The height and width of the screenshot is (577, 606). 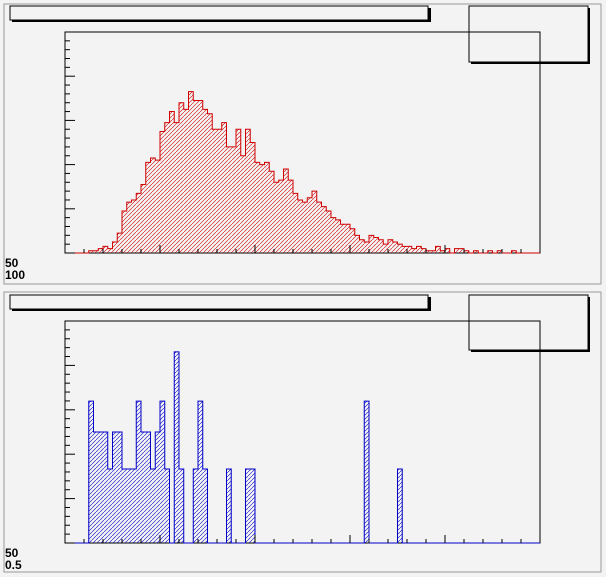 What do you see at coordinates (528, 322) in the screenshot?
I see `stats-box-bottom` at bounding box center [528, 322].